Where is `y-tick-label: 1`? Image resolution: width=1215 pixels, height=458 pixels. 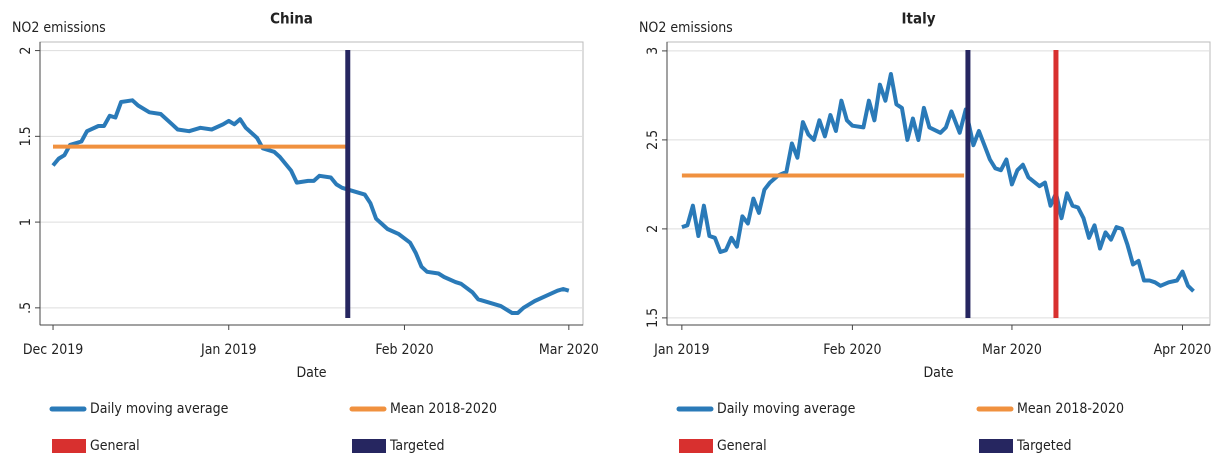 y-tick-label: 1 is located at coordinates (26, 222).